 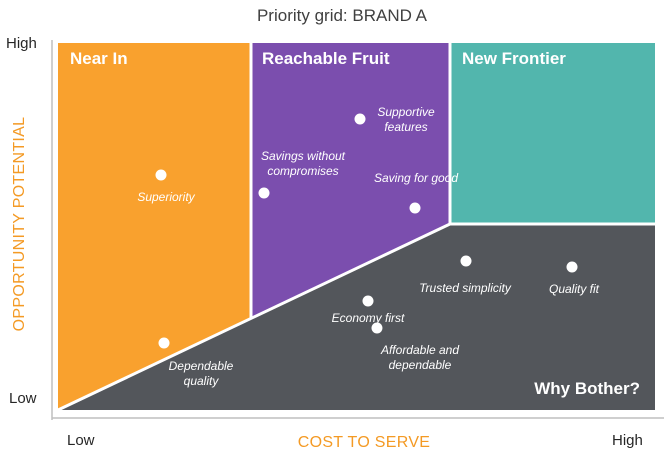 What do you see at coordinates (552, 133) in the screenshot?
I see `zone-new-frontier` at bounding box center [552, 133].